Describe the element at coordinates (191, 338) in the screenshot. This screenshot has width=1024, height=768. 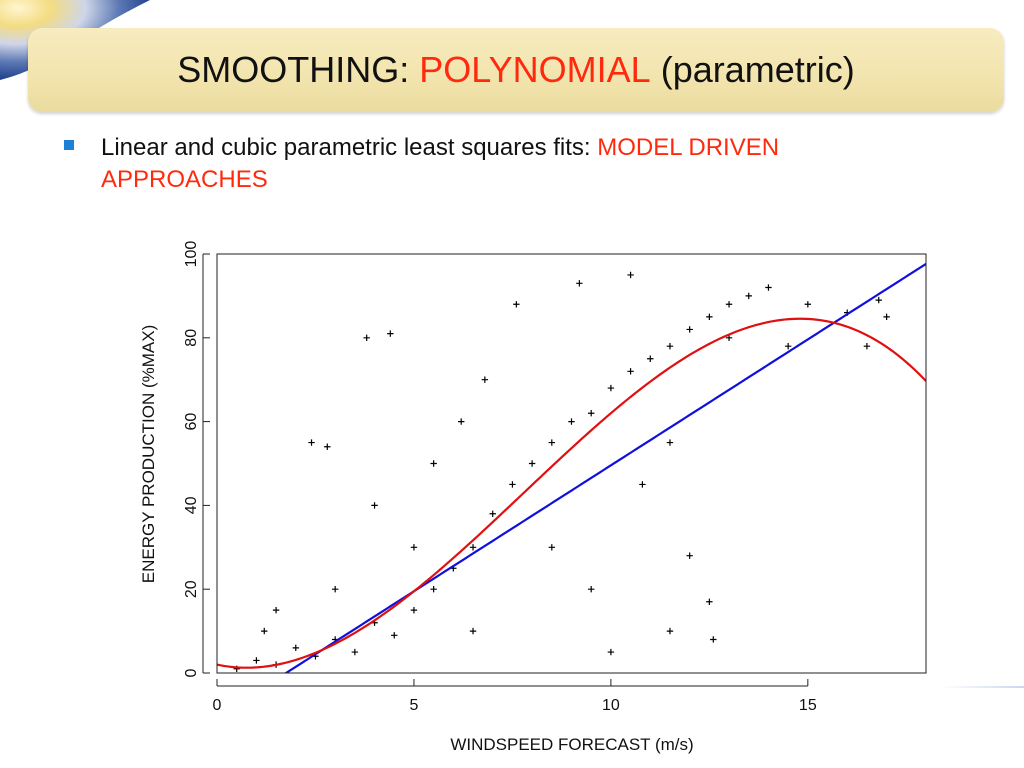
I see `y-tick-label: 80` at that location.